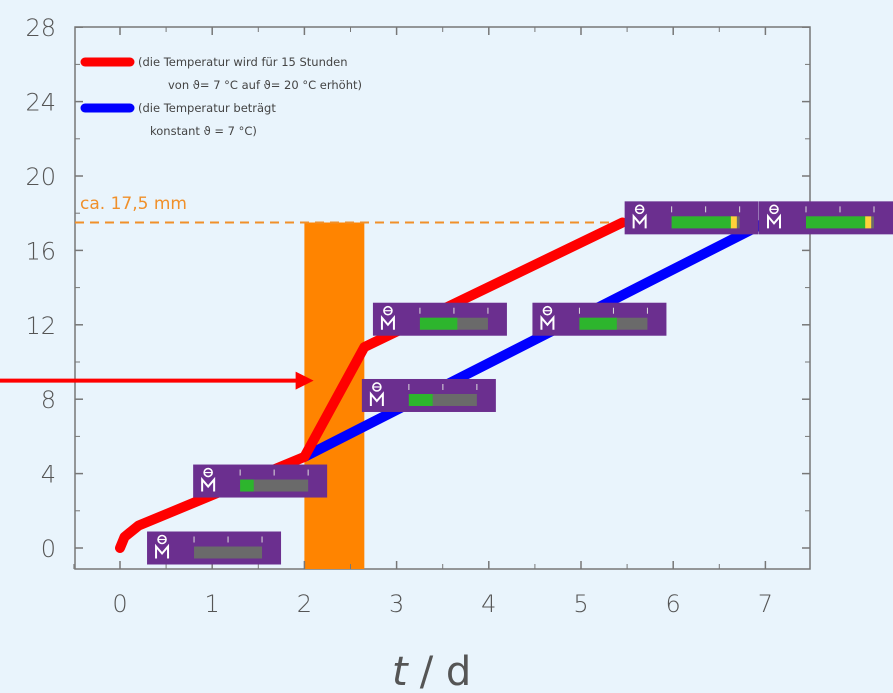  What do you see at coordinates (40, 28) in the screenshot?
I see `y-tick-label: 28` at bounding box center [40, 28].